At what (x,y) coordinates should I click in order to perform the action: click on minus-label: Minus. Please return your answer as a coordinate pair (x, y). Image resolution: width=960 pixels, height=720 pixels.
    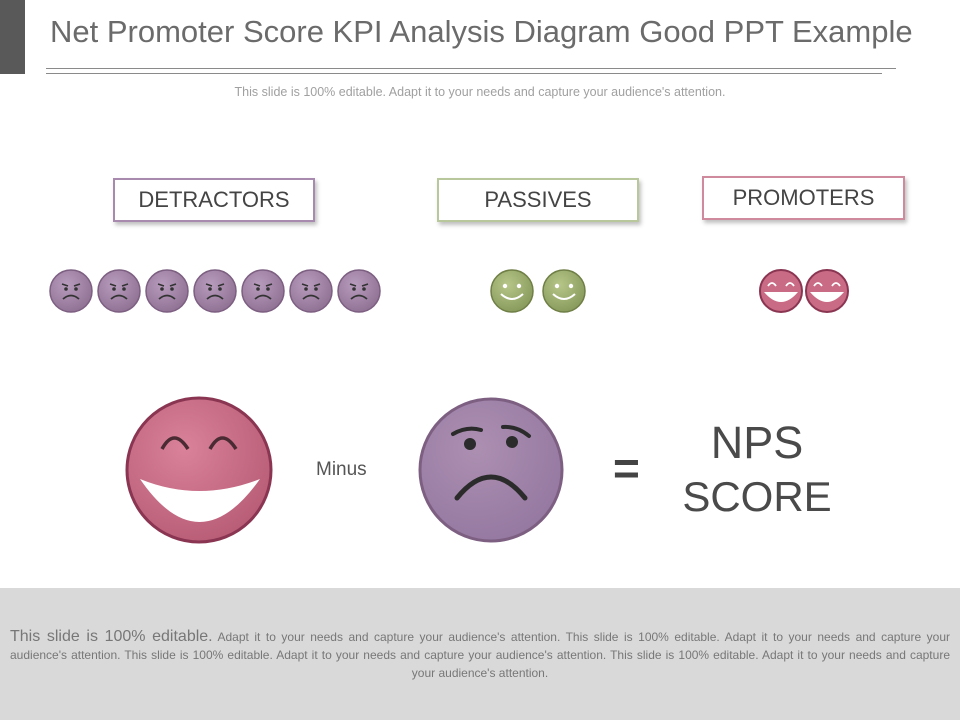
    Looking at the image, I should click on (341, 469).